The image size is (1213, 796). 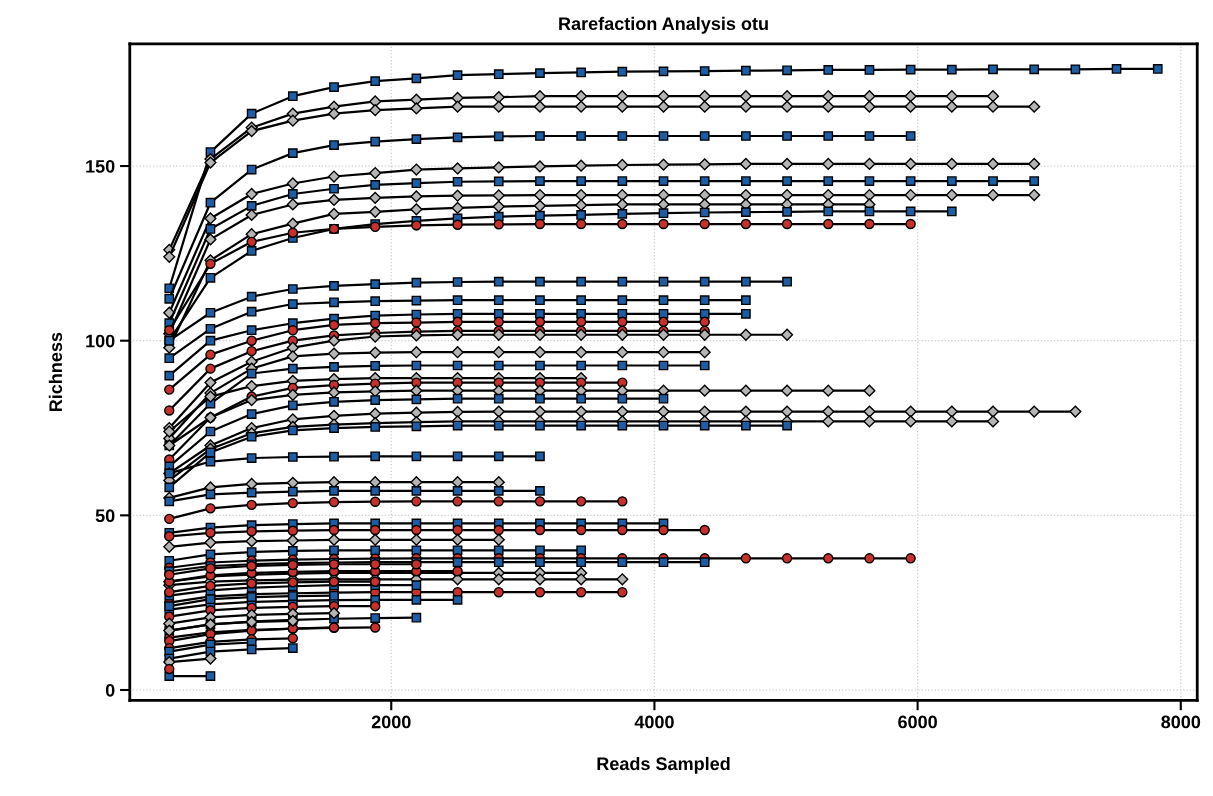 What do you see at coordinates (1181, 722) in the screenshot?
I see `x-tick-label: 8000` at bounding box center [1181, 722].